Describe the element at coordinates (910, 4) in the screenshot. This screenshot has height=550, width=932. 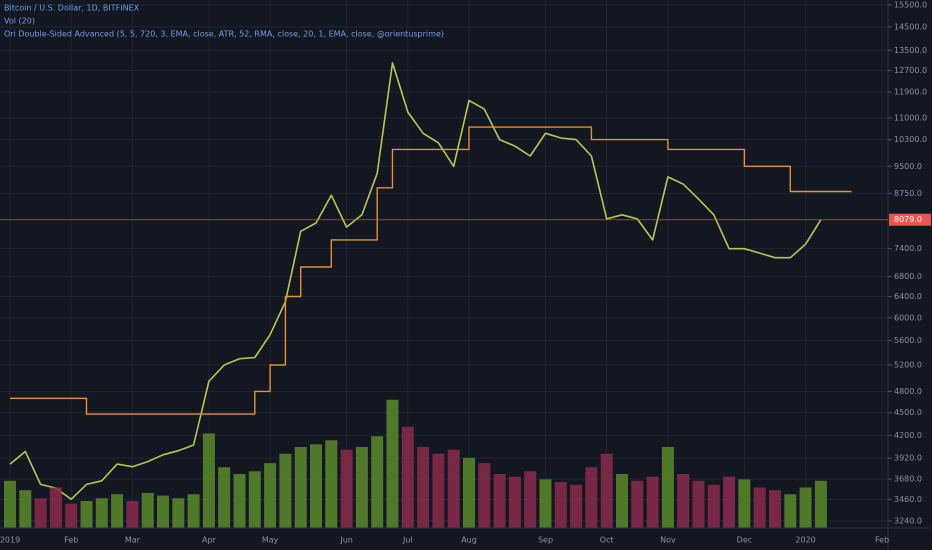
I see `y-tick-label: 15500.0` at that location.